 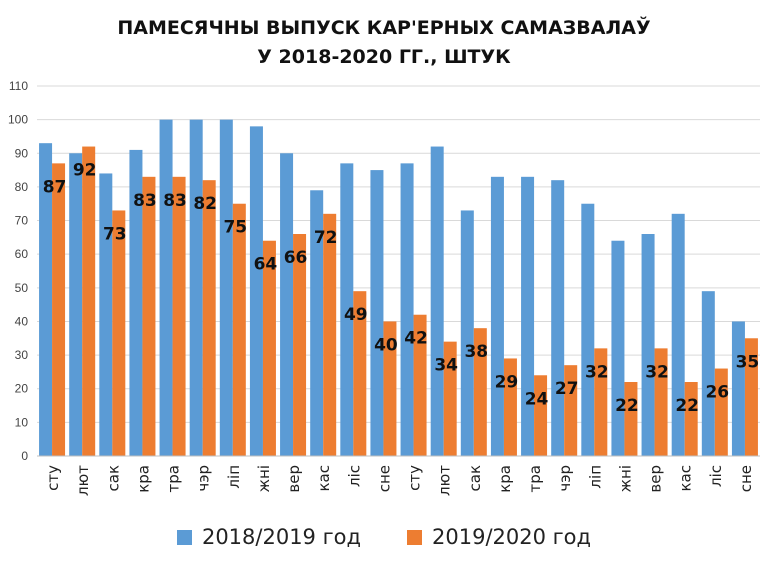 I want to click on chart-legend: 2018/2019 год 2019/2020 год, so click(x=384, y=537).